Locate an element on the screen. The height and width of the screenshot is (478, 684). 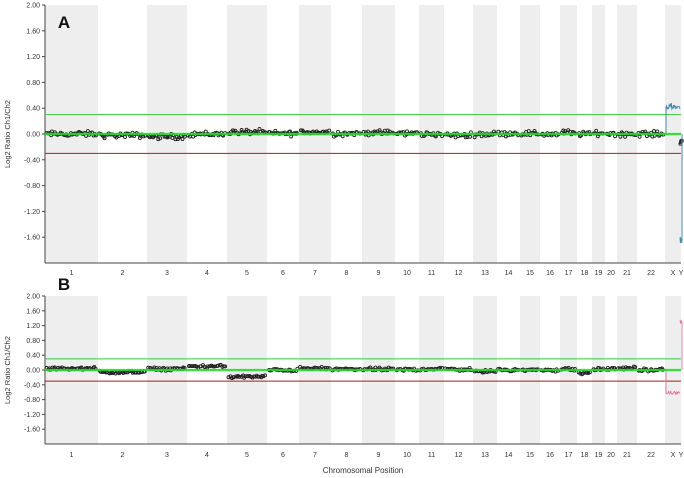
x-tick-label: 19 is located at coordinates (599, 273).